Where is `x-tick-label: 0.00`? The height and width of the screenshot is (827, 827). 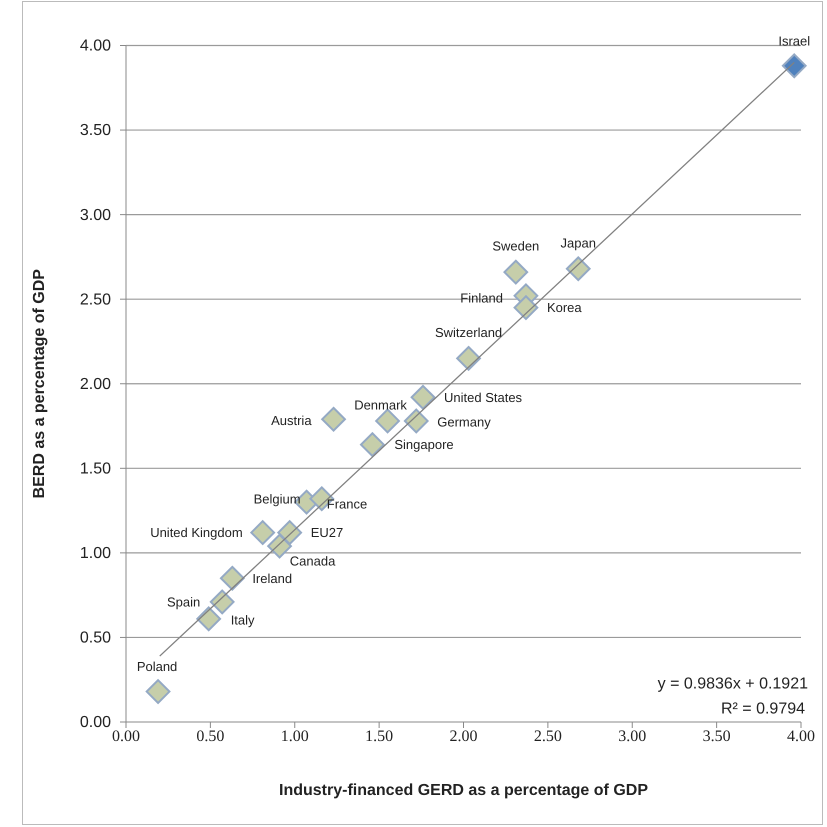 x-tick-label: 0.00 is located at coordinates (126, 736).